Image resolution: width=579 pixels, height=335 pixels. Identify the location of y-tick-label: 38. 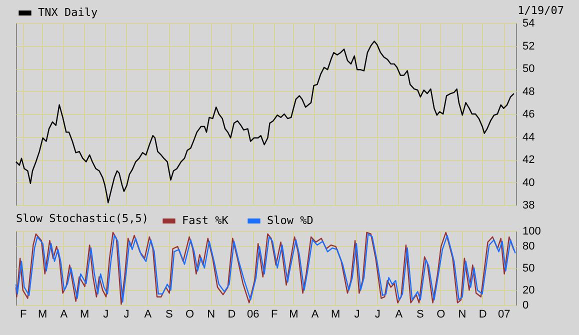
(528, 206).